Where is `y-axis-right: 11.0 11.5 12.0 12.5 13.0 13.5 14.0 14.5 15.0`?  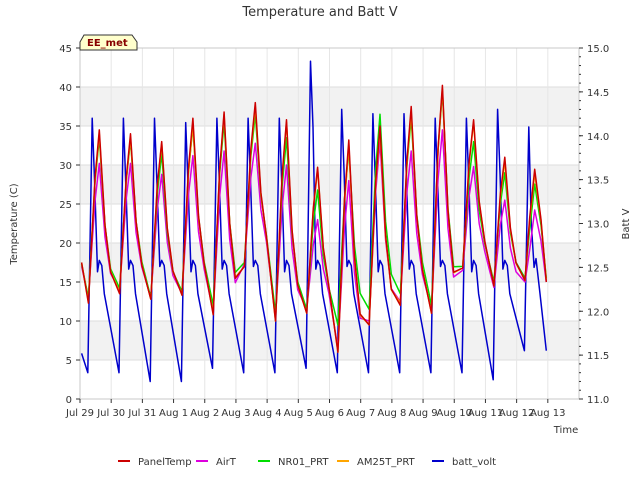 y-axis-right: 11.0 11.5 12.0 12.5 13.0 13.5 14.0 14.5 15.0 is located at coordinates (594, 225).